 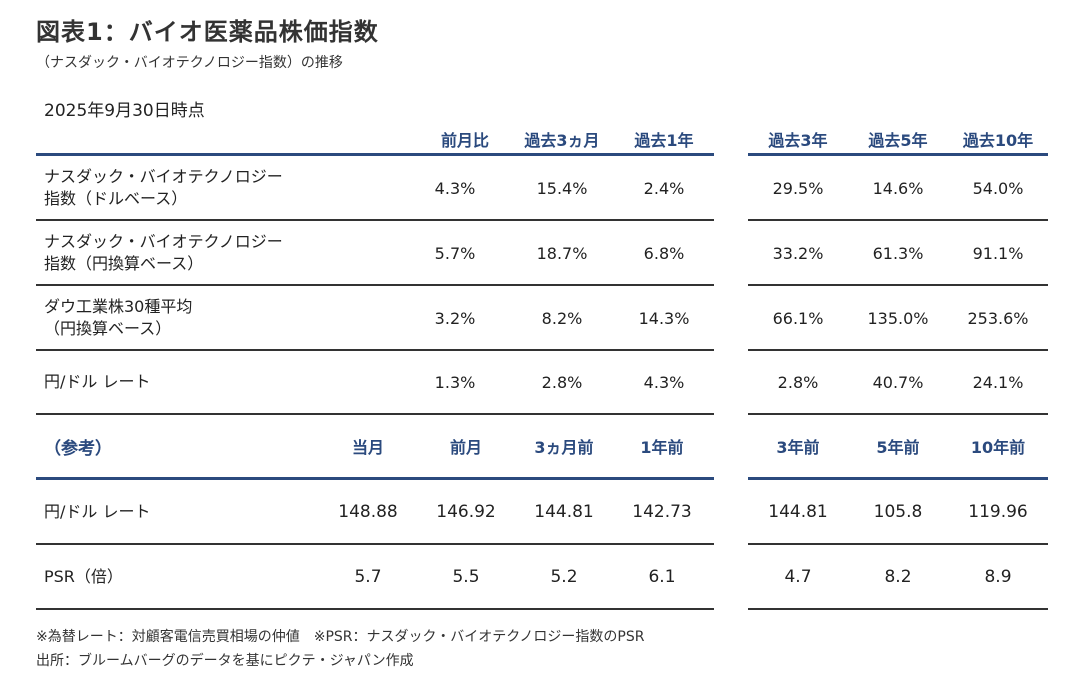 What do you see at coordinates (798, 188) in the screenshot?
I see `table-cell: 29.5%` at bounding box center [798, 188].